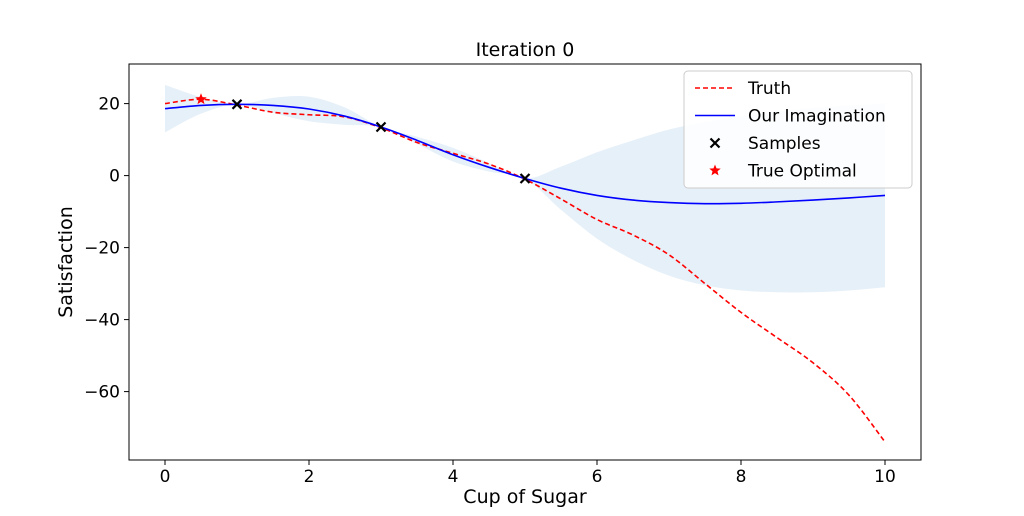  Describe the element at coordinates (165, 477) in the screenshot. I see `x-tick-label: 0` at that location.